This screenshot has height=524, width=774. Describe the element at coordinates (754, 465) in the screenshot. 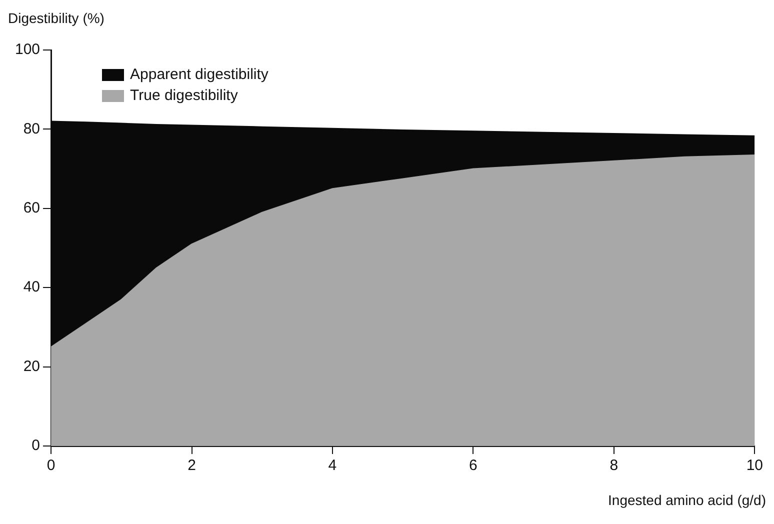

I see `x-tick-label: 10` at that location.